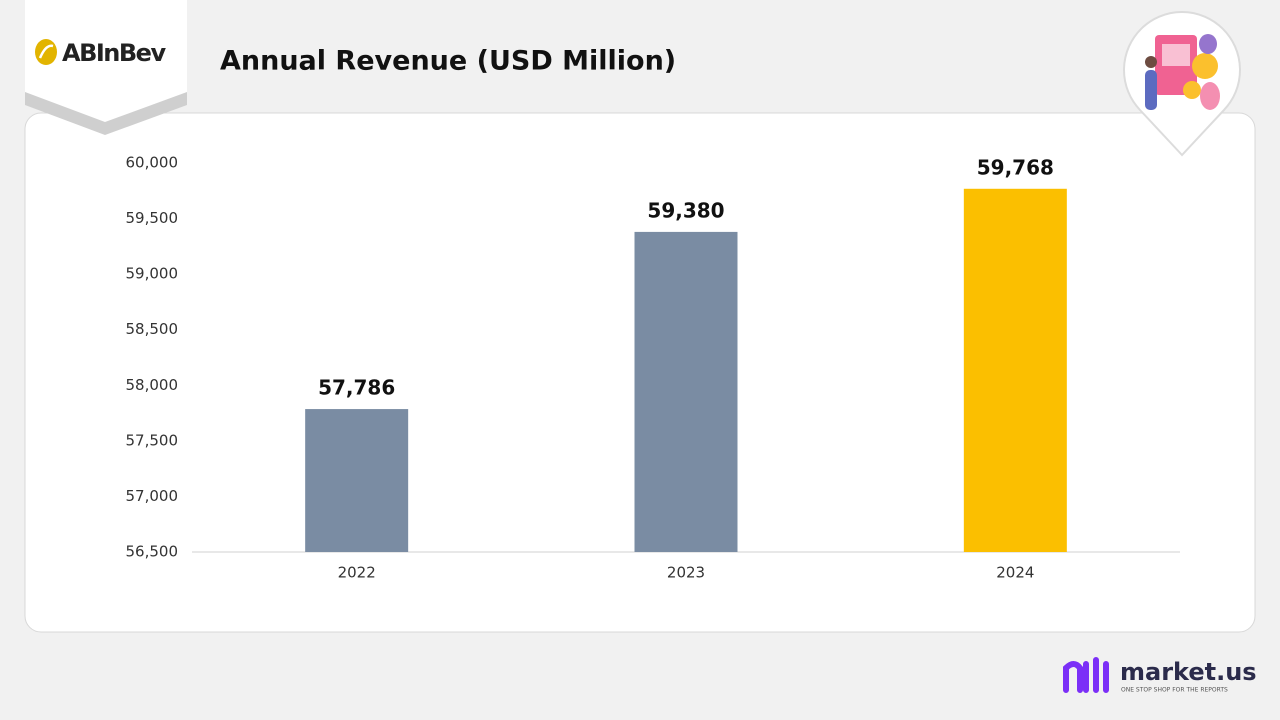 The height and width of the screenshot is (720, 1280). What do you see at coordinates (1151, 62) in the screenshot?
I see `person-head` at bounding box center [1151, 62].